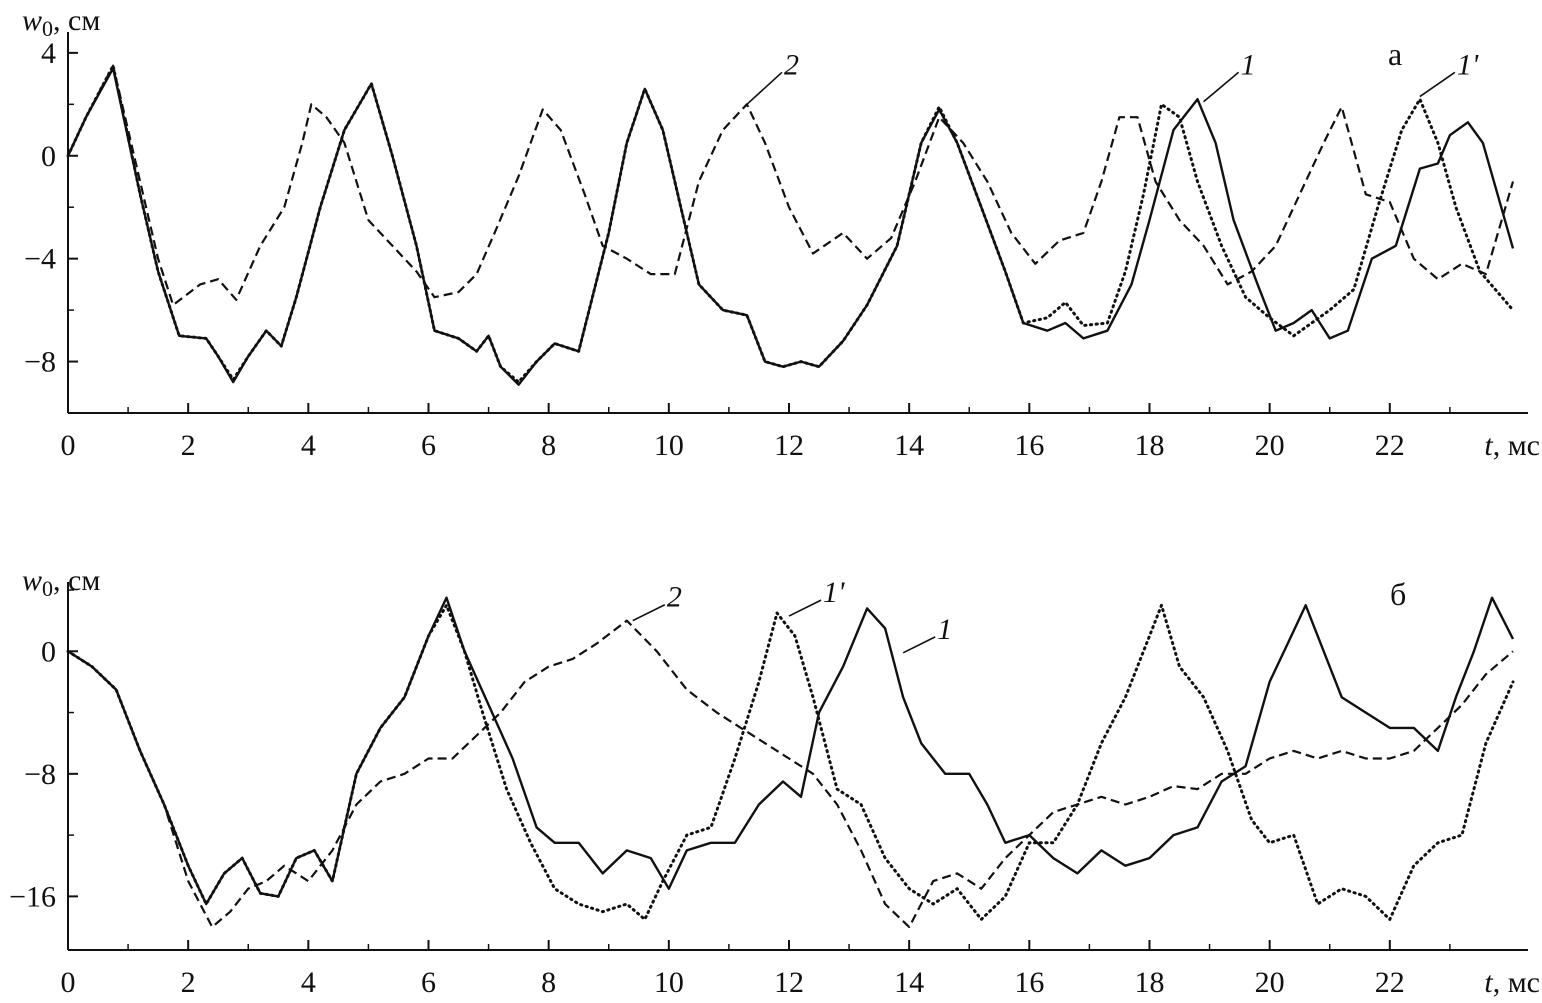 The width and height of the screenshot is (1542, 1003). I want to click on y-tick-label: −16, so click(32, 896).